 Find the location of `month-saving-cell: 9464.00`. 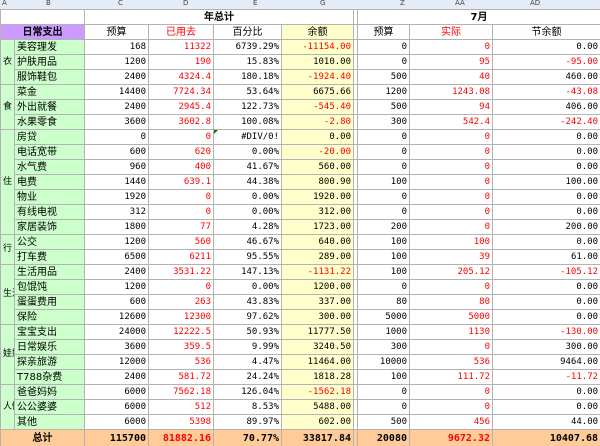

month-saving-cell: 9464.00 is located at coordinates (545, 362).